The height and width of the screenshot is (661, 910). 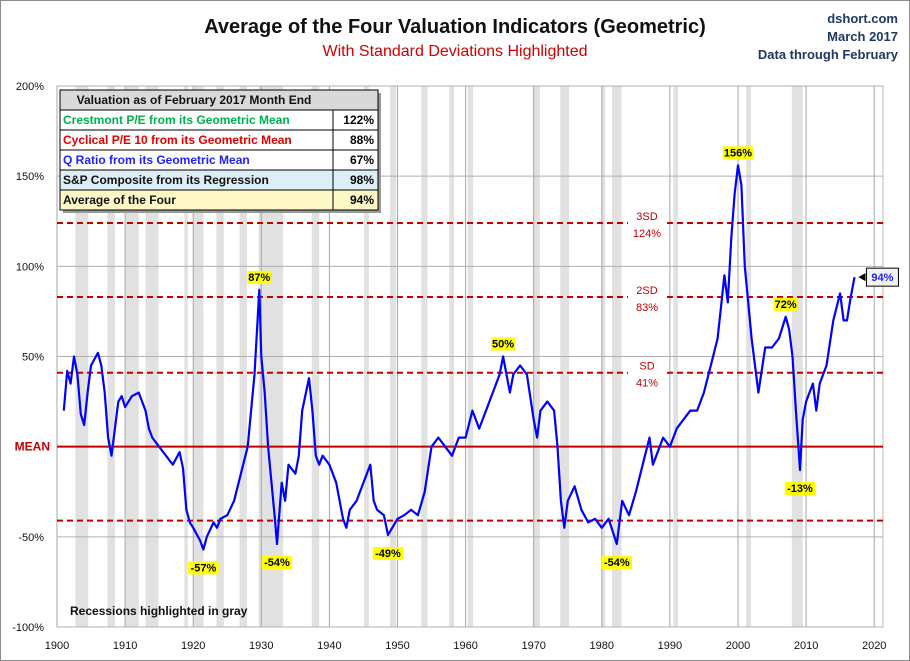 What do you see at coordinates (57, 646) in the screenshot?
I see `x-tick-label: 1900` at bounding box center [57, 646].